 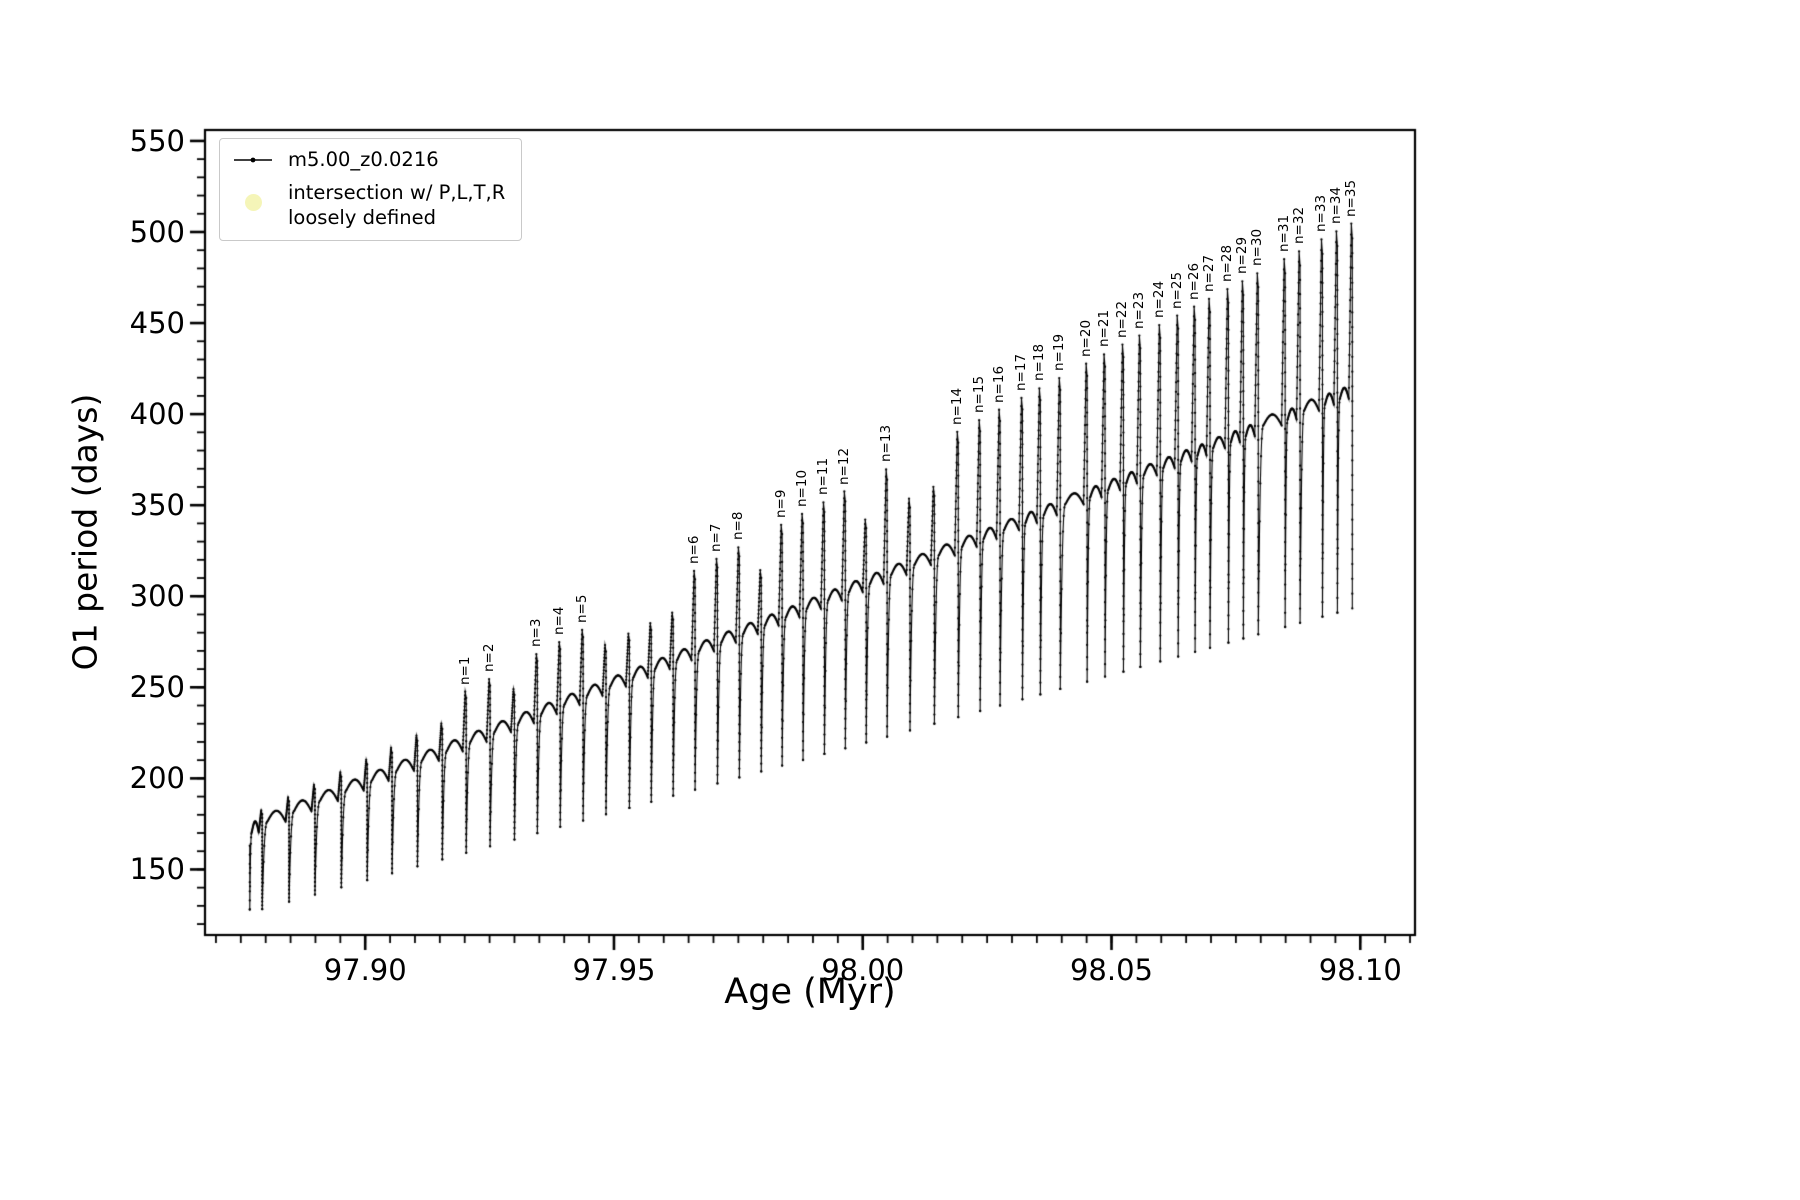 What do you see at coordinates (363, 159) in the screenshot?
I see `legend-label-series: m5.00_z0.0216` at bounding box center [363, 159].